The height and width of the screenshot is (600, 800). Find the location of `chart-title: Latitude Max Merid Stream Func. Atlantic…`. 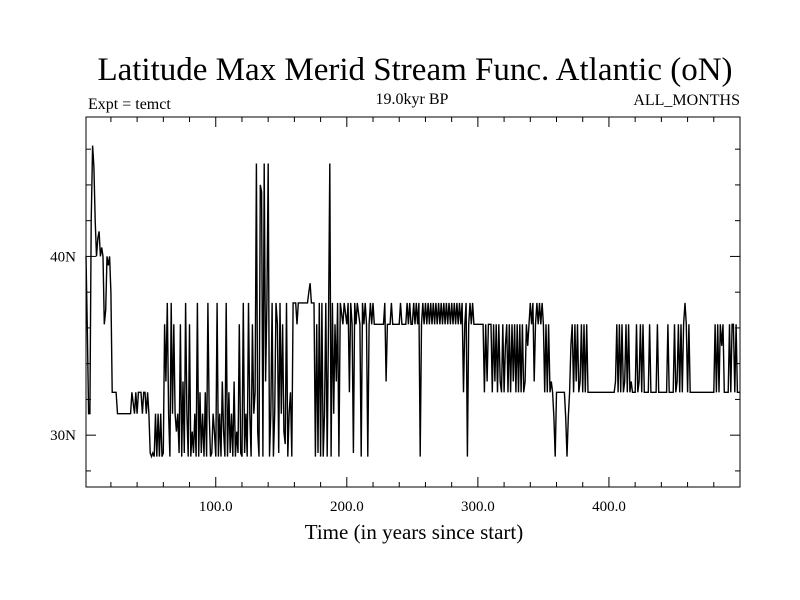

chart-title: Latitude Max Merid Stream Func. Atlantic… is located at coordinates (414, 70).